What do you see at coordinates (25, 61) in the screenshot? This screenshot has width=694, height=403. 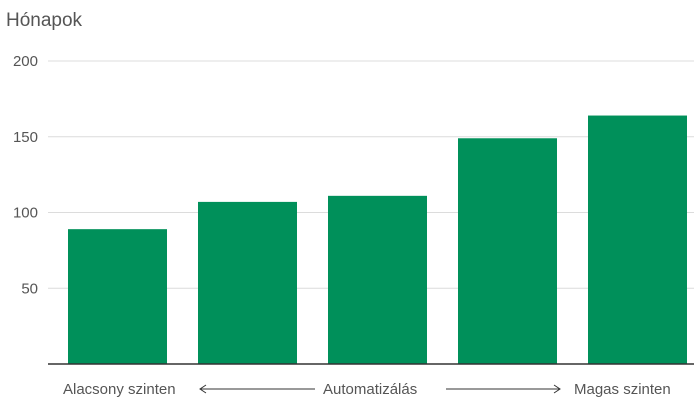 I see `y-tick-label: 200` at bounding box center [25, 61].